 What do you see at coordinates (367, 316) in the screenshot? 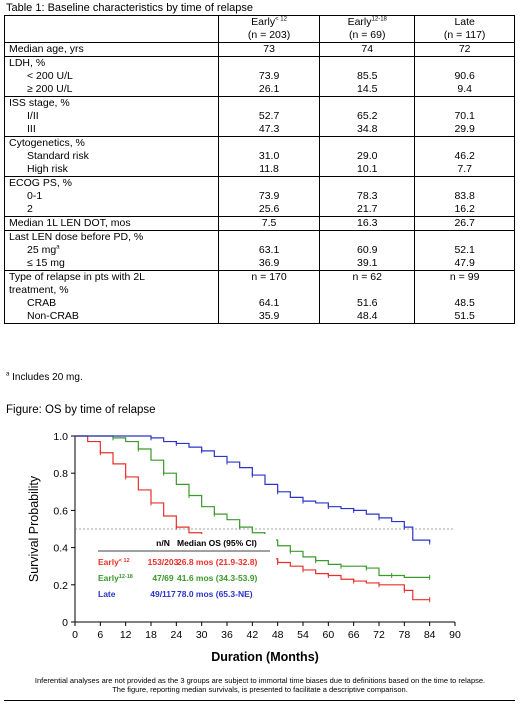
I see `cell-value: 48.4` at bounding box center [367, 316].